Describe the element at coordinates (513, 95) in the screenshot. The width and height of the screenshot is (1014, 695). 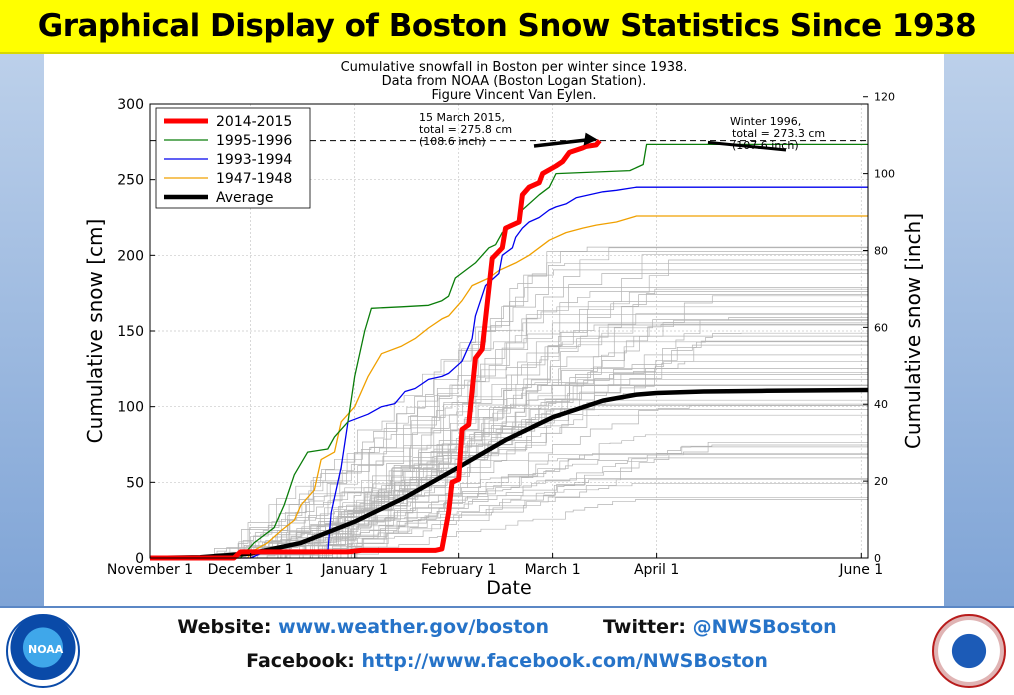
I see `chart-title-line: Figure Vincent Van Eylen.` at that location.